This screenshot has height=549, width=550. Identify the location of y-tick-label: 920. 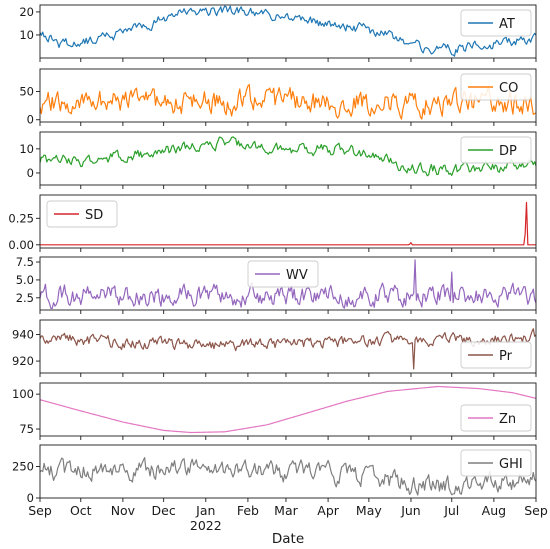
(23, 361).